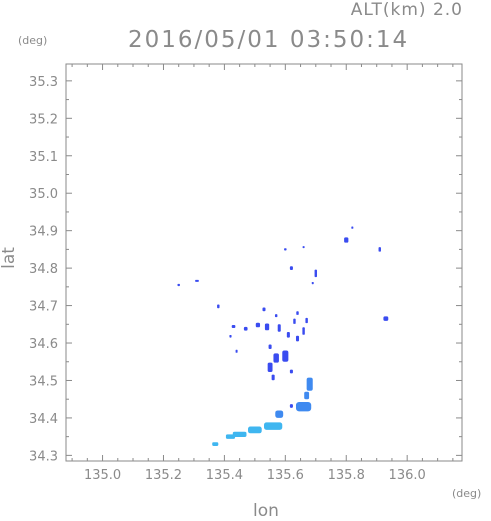 The image size is (491, 521). I want to click on x-tick-label: 135.4, so click(224, 475).